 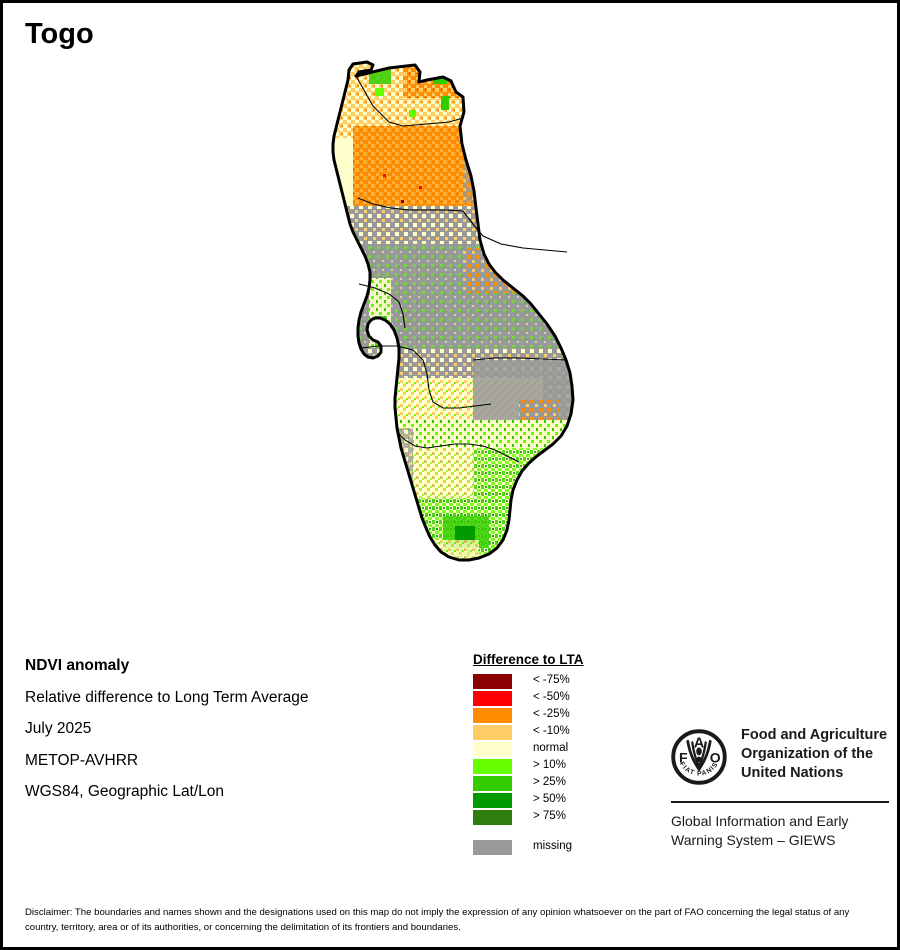 I want to click on legend-item: < -25%, so click(x=568, y=715).